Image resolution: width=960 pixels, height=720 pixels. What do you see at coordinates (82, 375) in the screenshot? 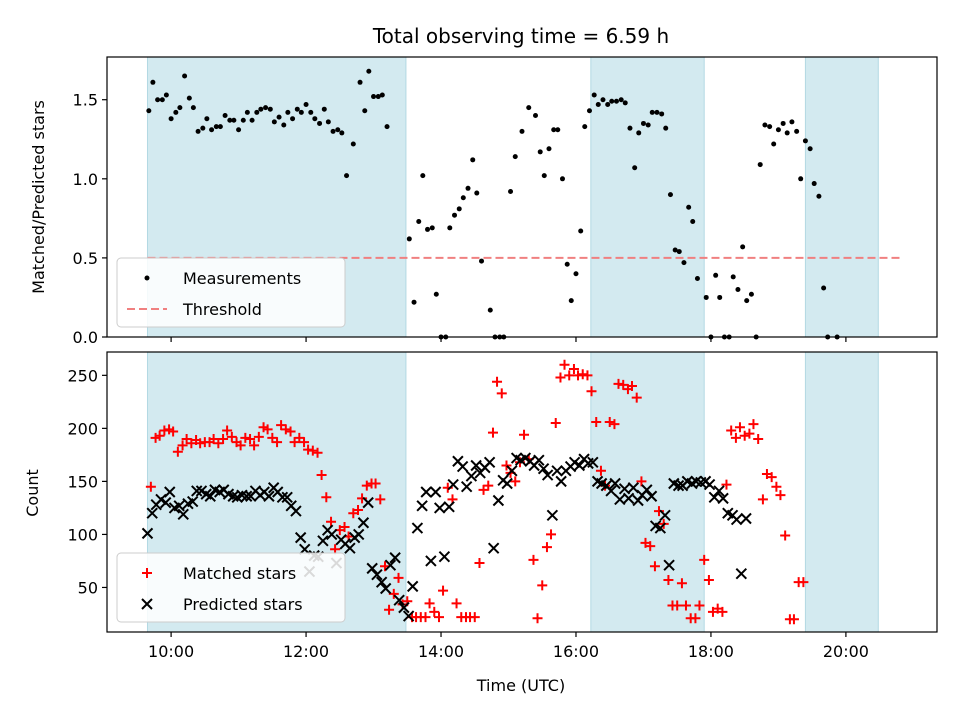
I see `bottom-y-tick-label: 250` at bounding box center [82, 375].